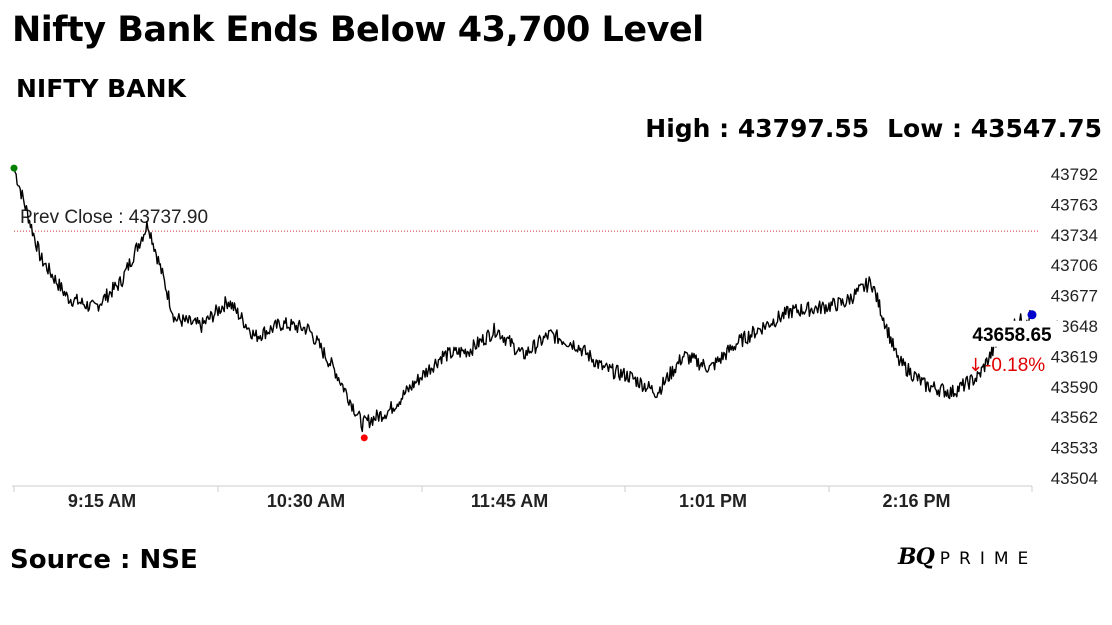 The height and width of the screenshot is (625, 1112). I want to click on y-tick-label: 43562, so click(1074, 417).